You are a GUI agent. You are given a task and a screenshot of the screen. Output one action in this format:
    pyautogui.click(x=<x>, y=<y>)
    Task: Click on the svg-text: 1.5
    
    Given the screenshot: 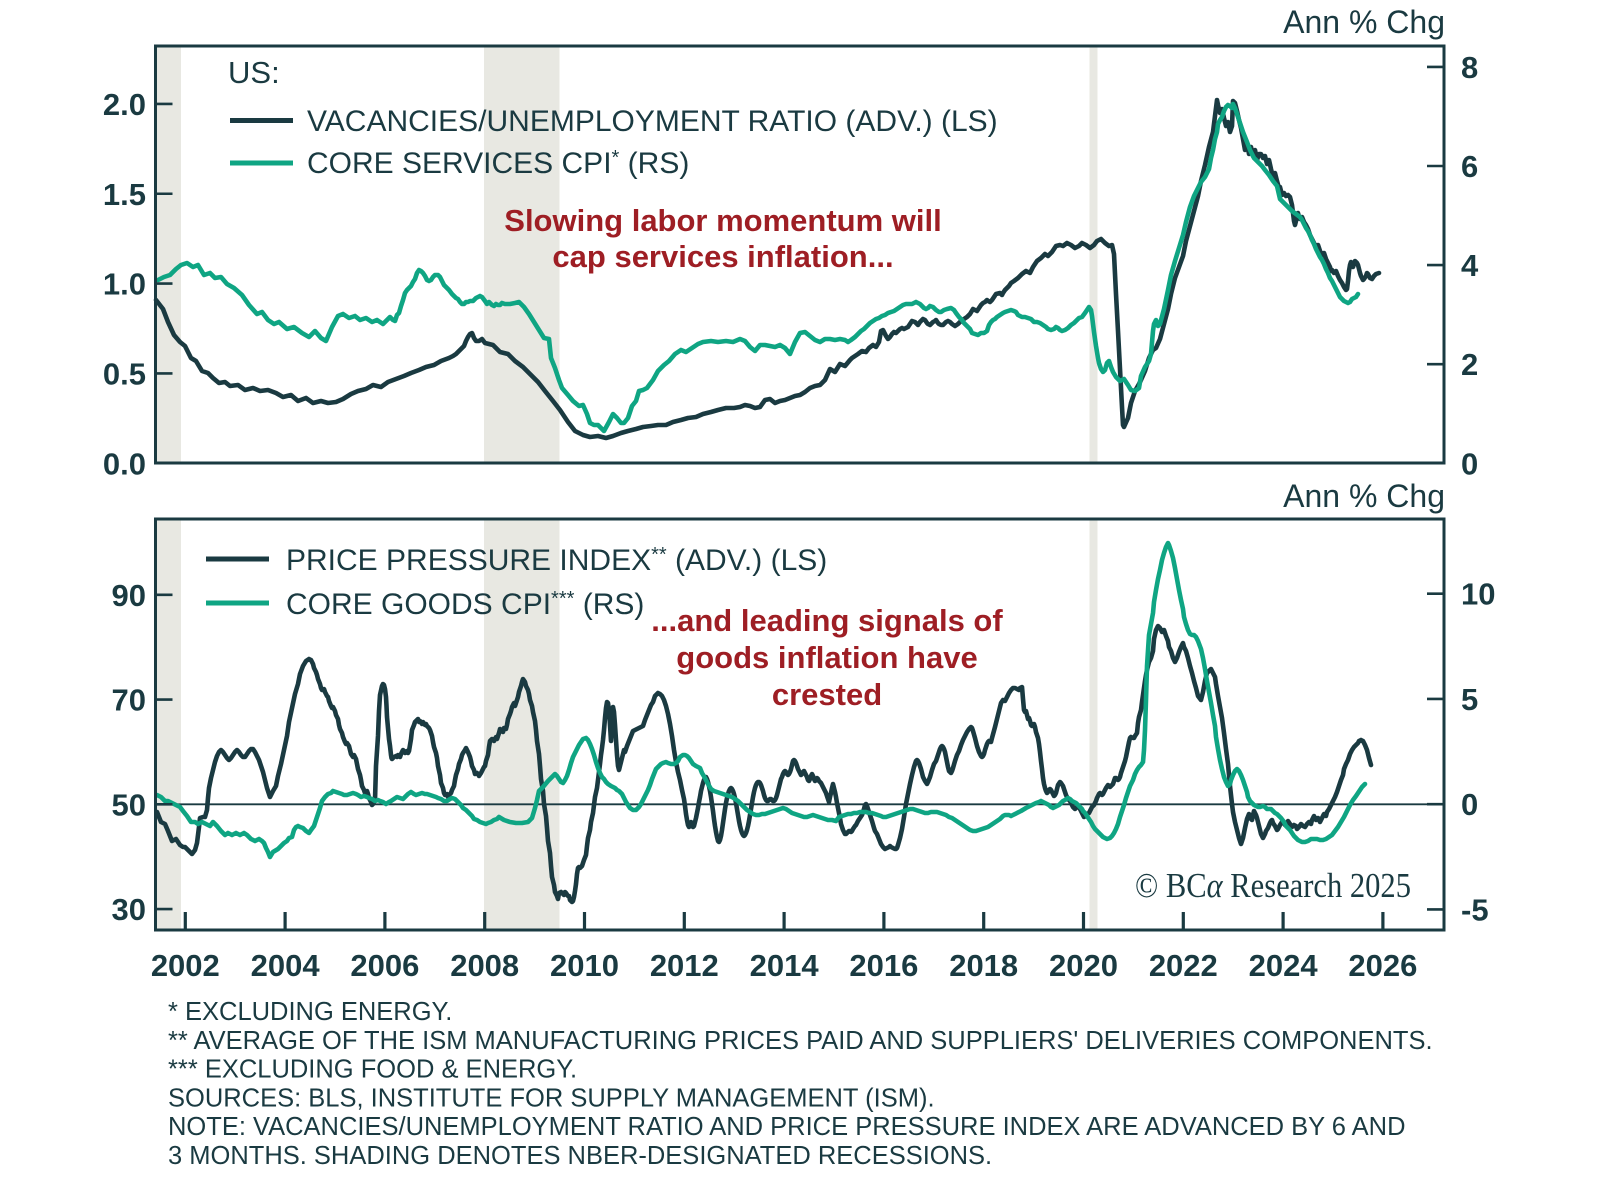 What is the action you would take?
    pyautogui.click(x=124, y=194)
    